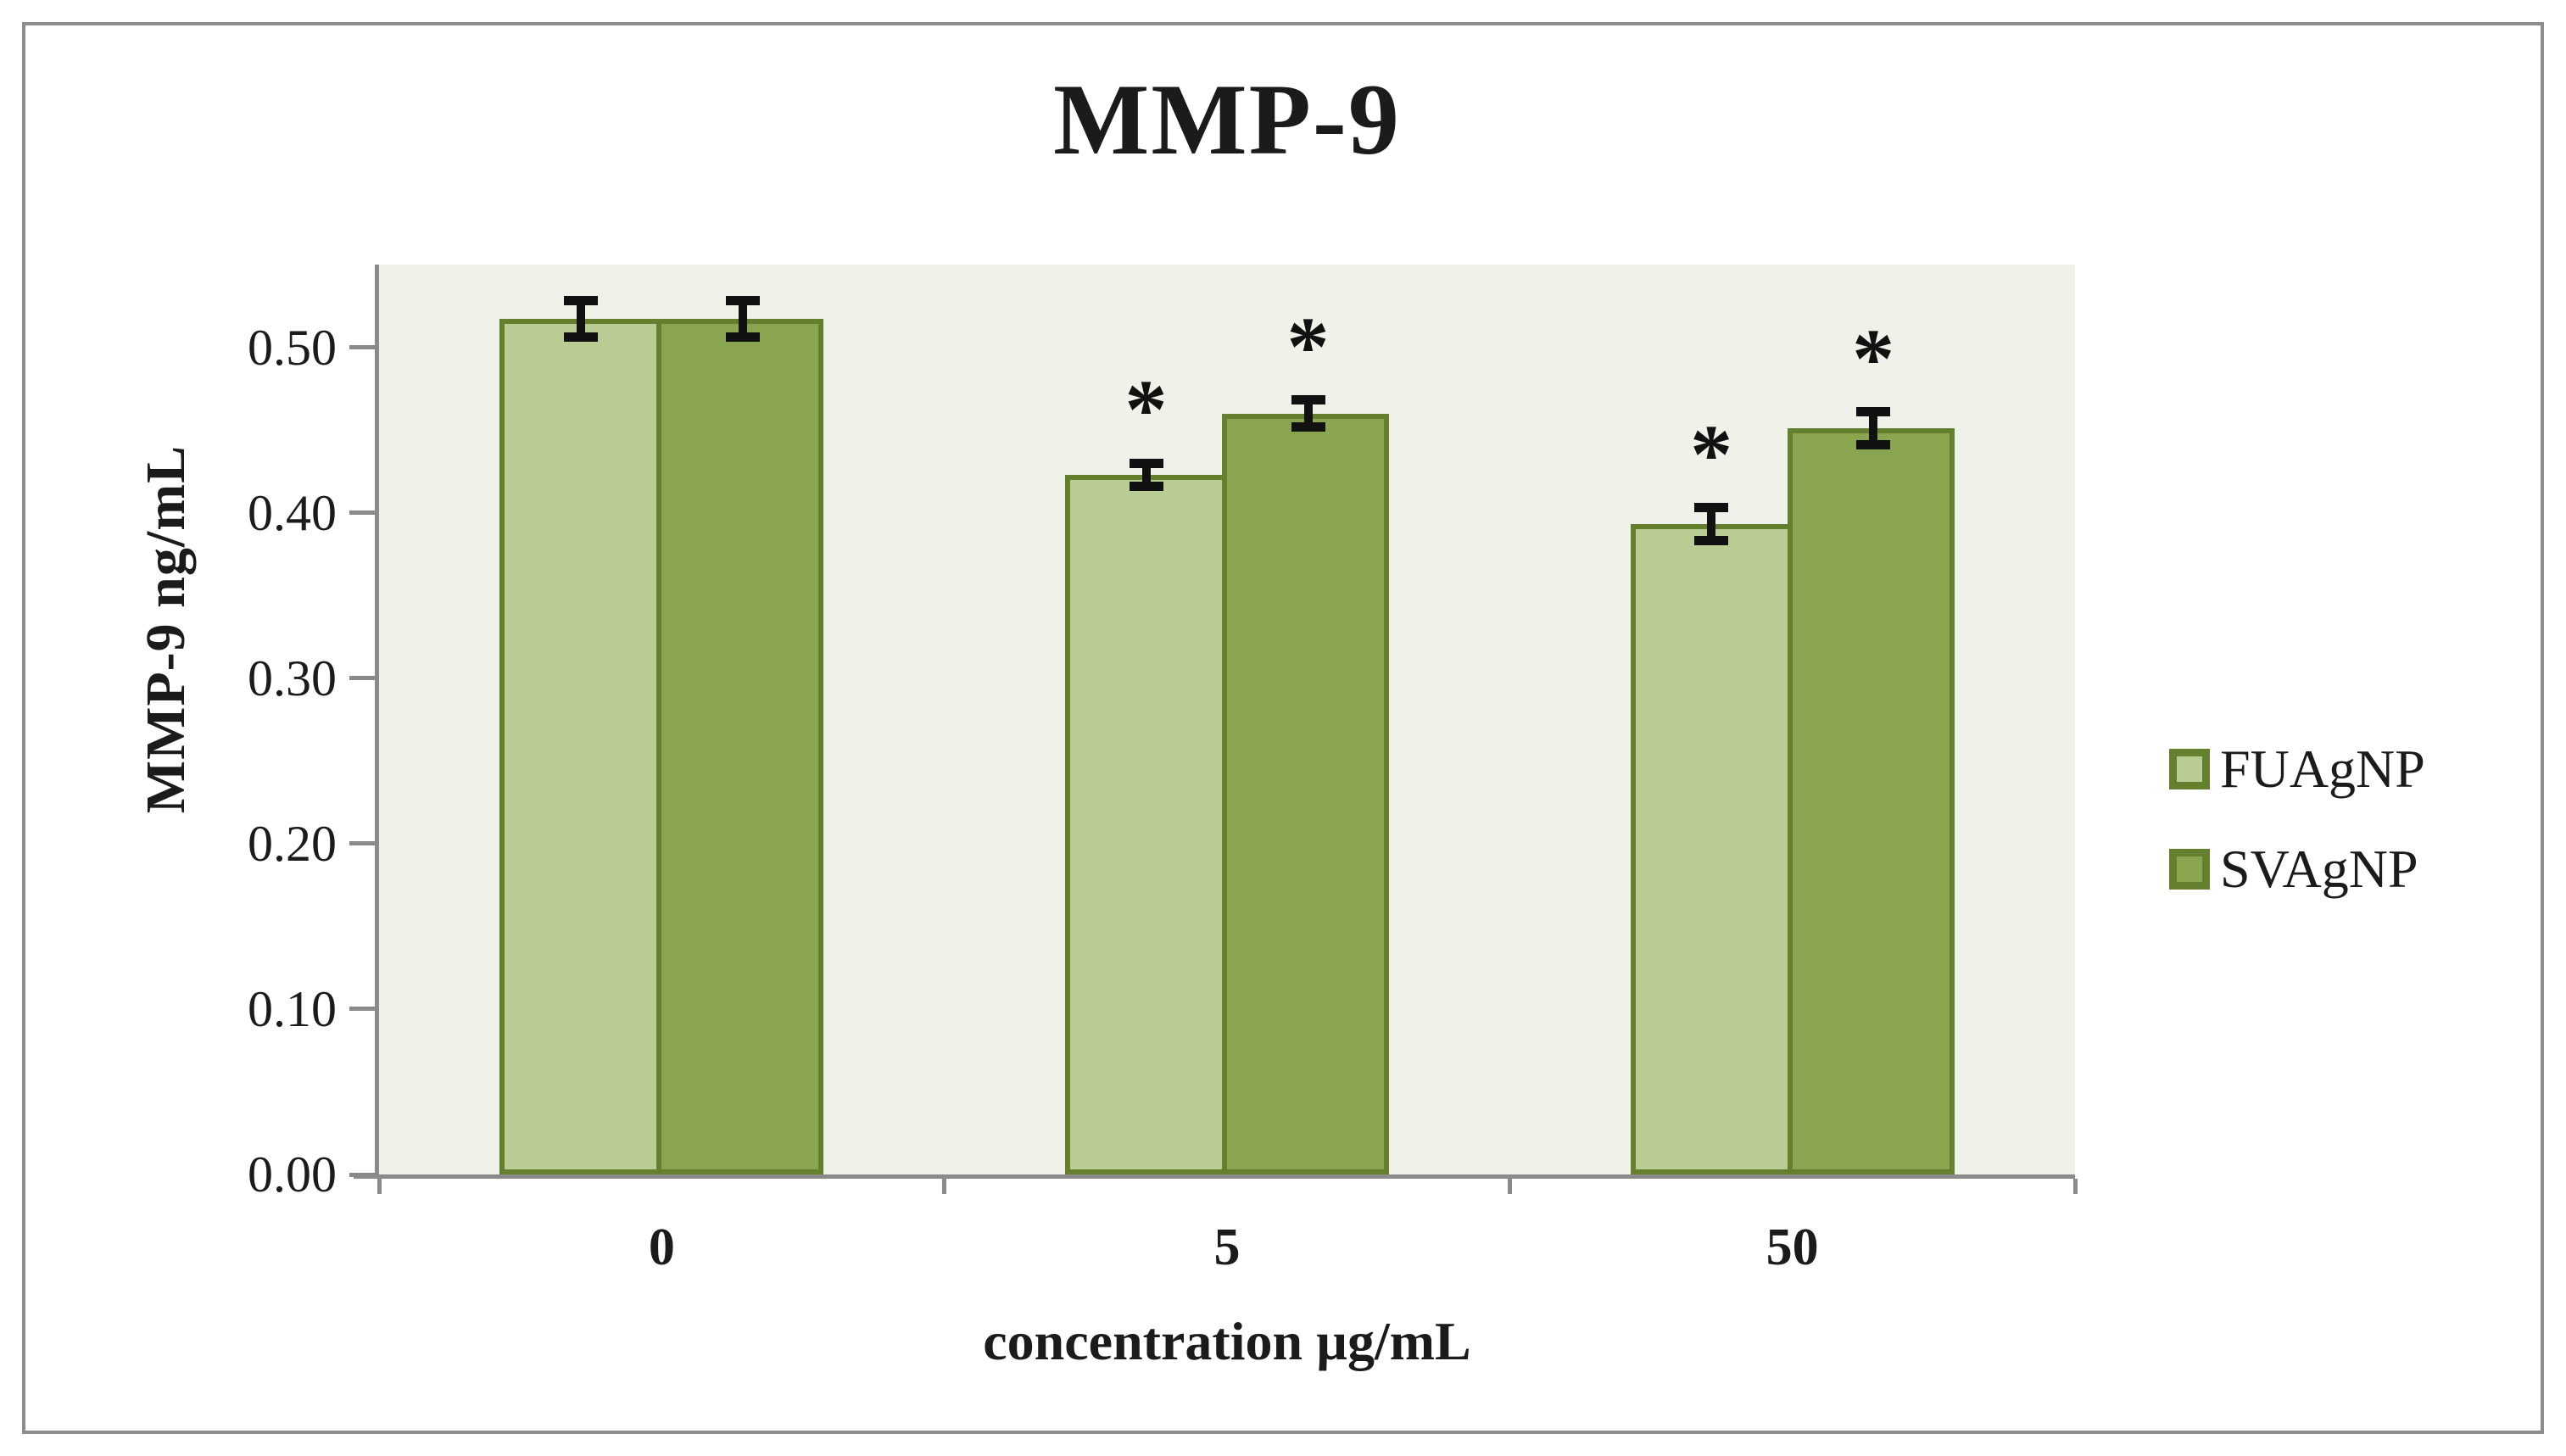  What do you see at coordinates (292, 512) in the screenshot?
I see `y-tick-label: 0.40` at bounding box center [292, 512].